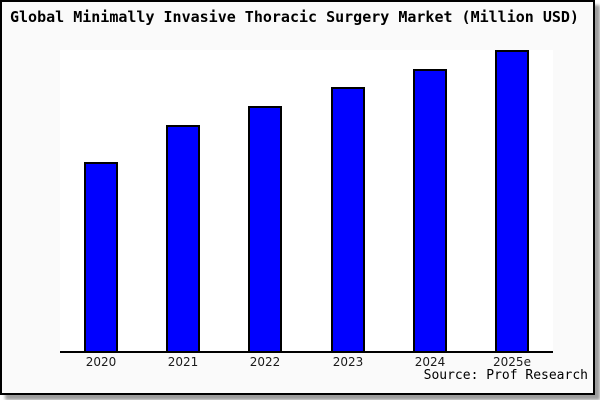  I want to click on bar-2025e, so click(512, 200).